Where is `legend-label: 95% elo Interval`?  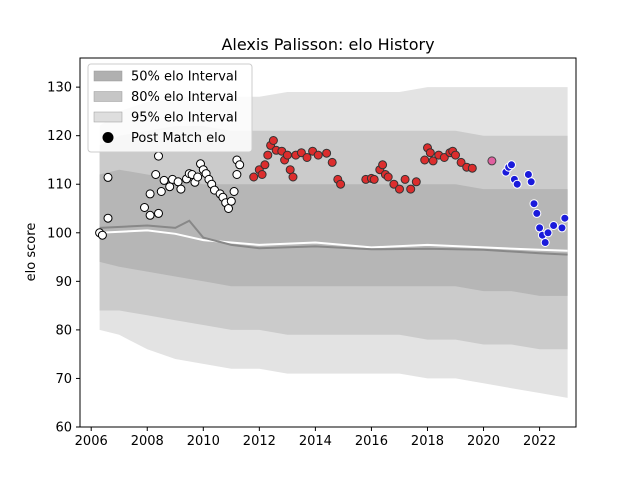 legend-label: 95% elo Interval is located at coordinates (184, 118).